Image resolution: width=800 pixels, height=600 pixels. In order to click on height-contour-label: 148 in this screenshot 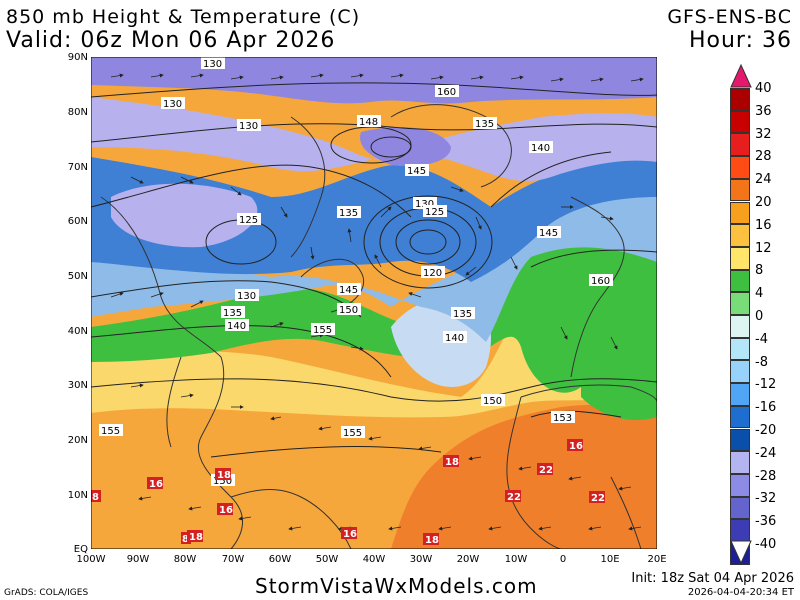, I will do `click(368, 122)`.